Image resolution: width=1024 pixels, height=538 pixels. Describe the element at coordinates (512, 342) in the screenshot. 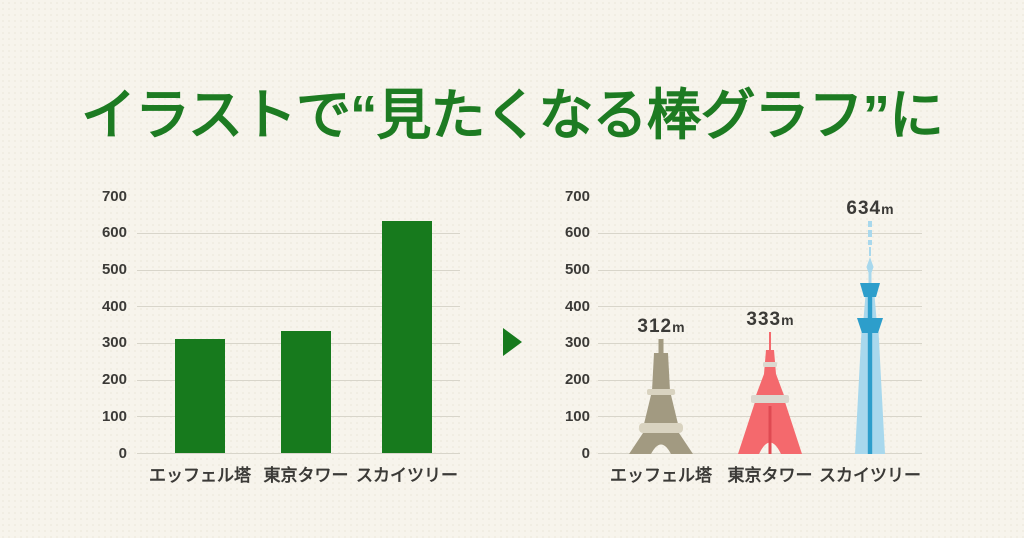

I see `transform-arrow-icon` at that location.